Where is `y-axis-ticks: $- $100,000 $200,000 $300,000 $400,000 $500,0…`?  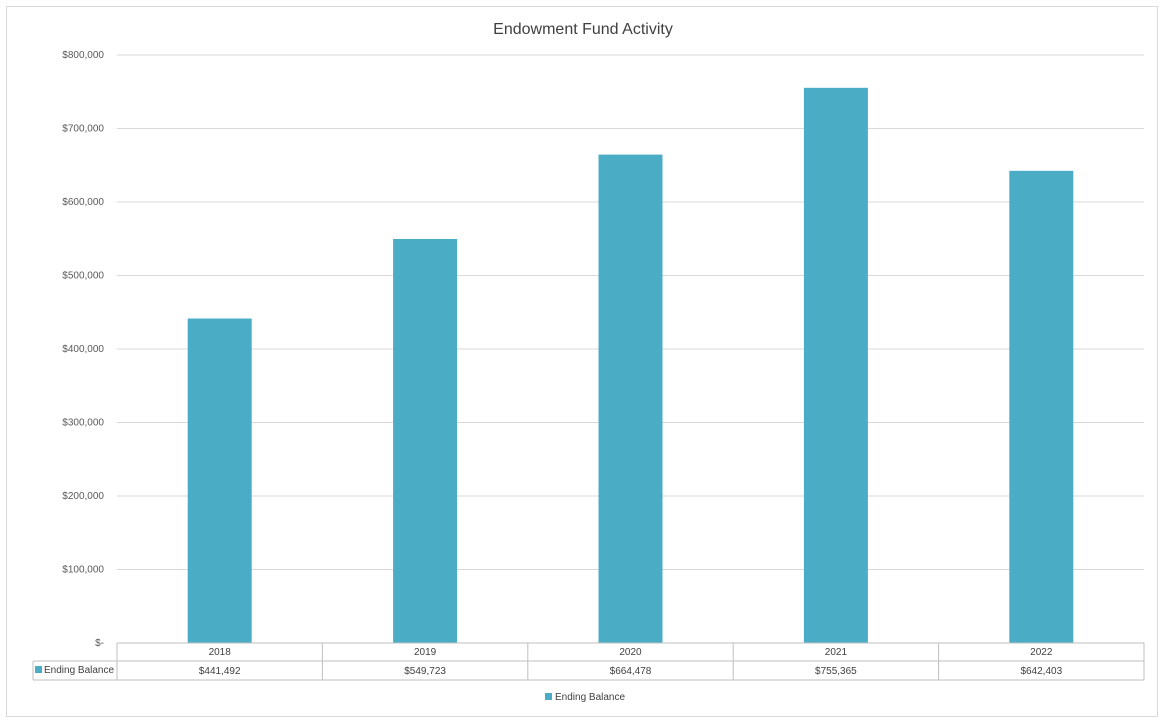 y-axis-ticks: $- $100,000 $200,000 $300,000 $400,000 $500,0… is located at coordinates (83, 349).